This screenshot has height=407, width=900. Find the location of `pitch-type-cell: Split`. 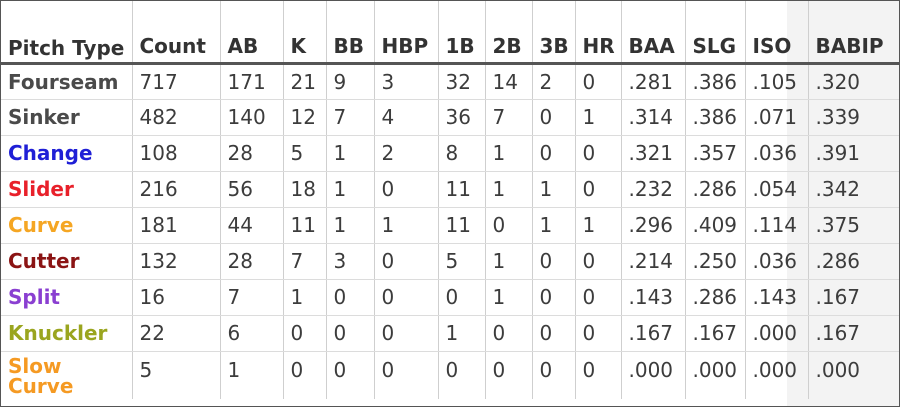

pitch-type-cell: Split is located at coordinates (67, 297).